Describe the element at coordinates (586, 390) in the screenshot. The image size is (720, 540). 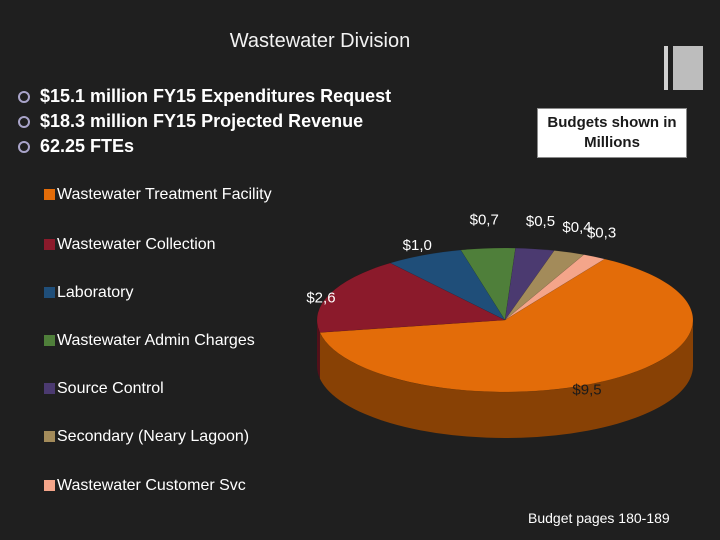
I see `pie-data-label: $9,5` at that location.